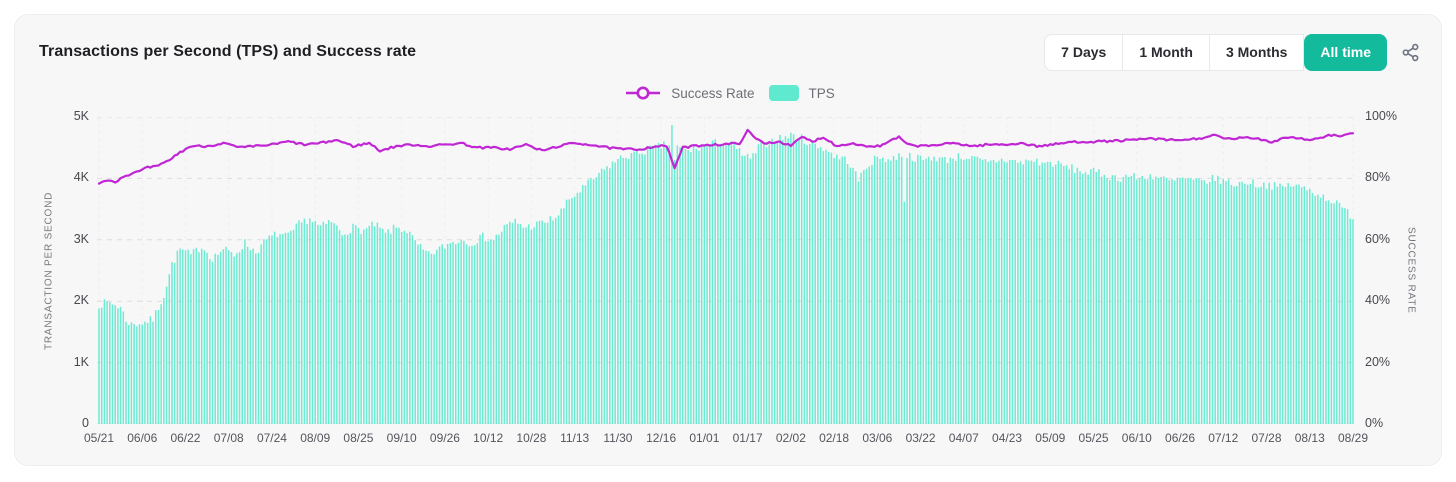 This screenshot has width=1456, height=482. What do you see at coordinates (1378, 361) in the screenshot?
I see `y-axis-tick-label: 20%` at bounding box center [1378, 361].